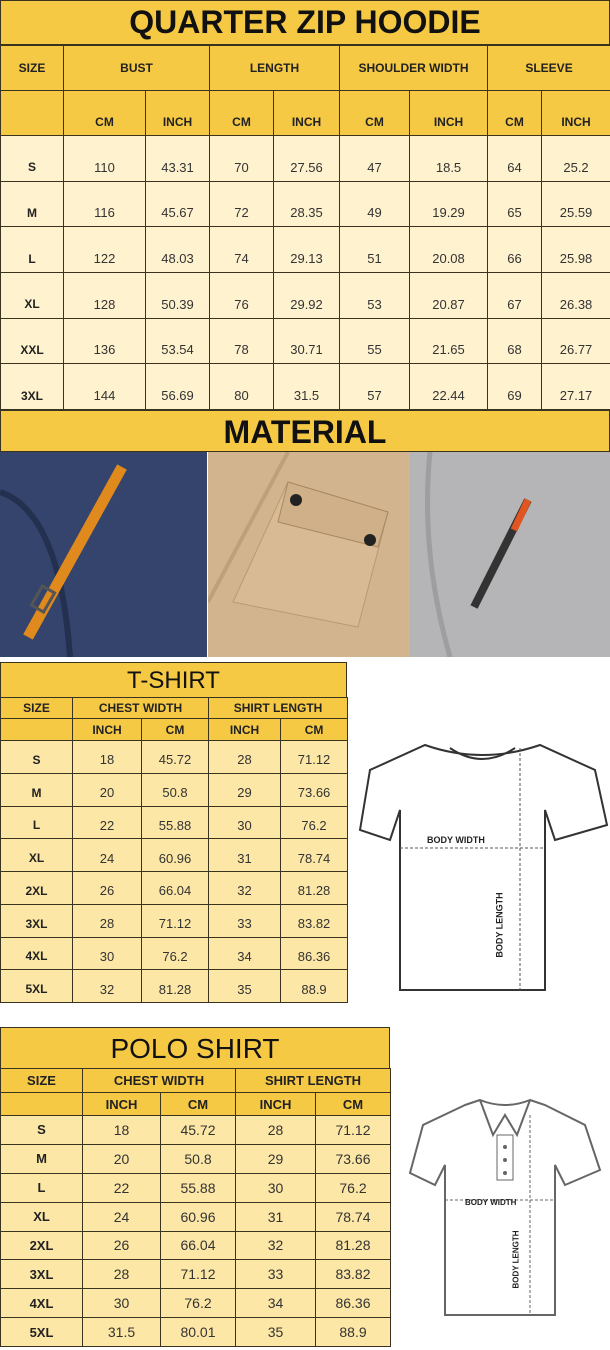  What do you see at coordinates (177, 295) in the screenshot?
I see `value-cell: 50.39` at bounding box center [177, 295].